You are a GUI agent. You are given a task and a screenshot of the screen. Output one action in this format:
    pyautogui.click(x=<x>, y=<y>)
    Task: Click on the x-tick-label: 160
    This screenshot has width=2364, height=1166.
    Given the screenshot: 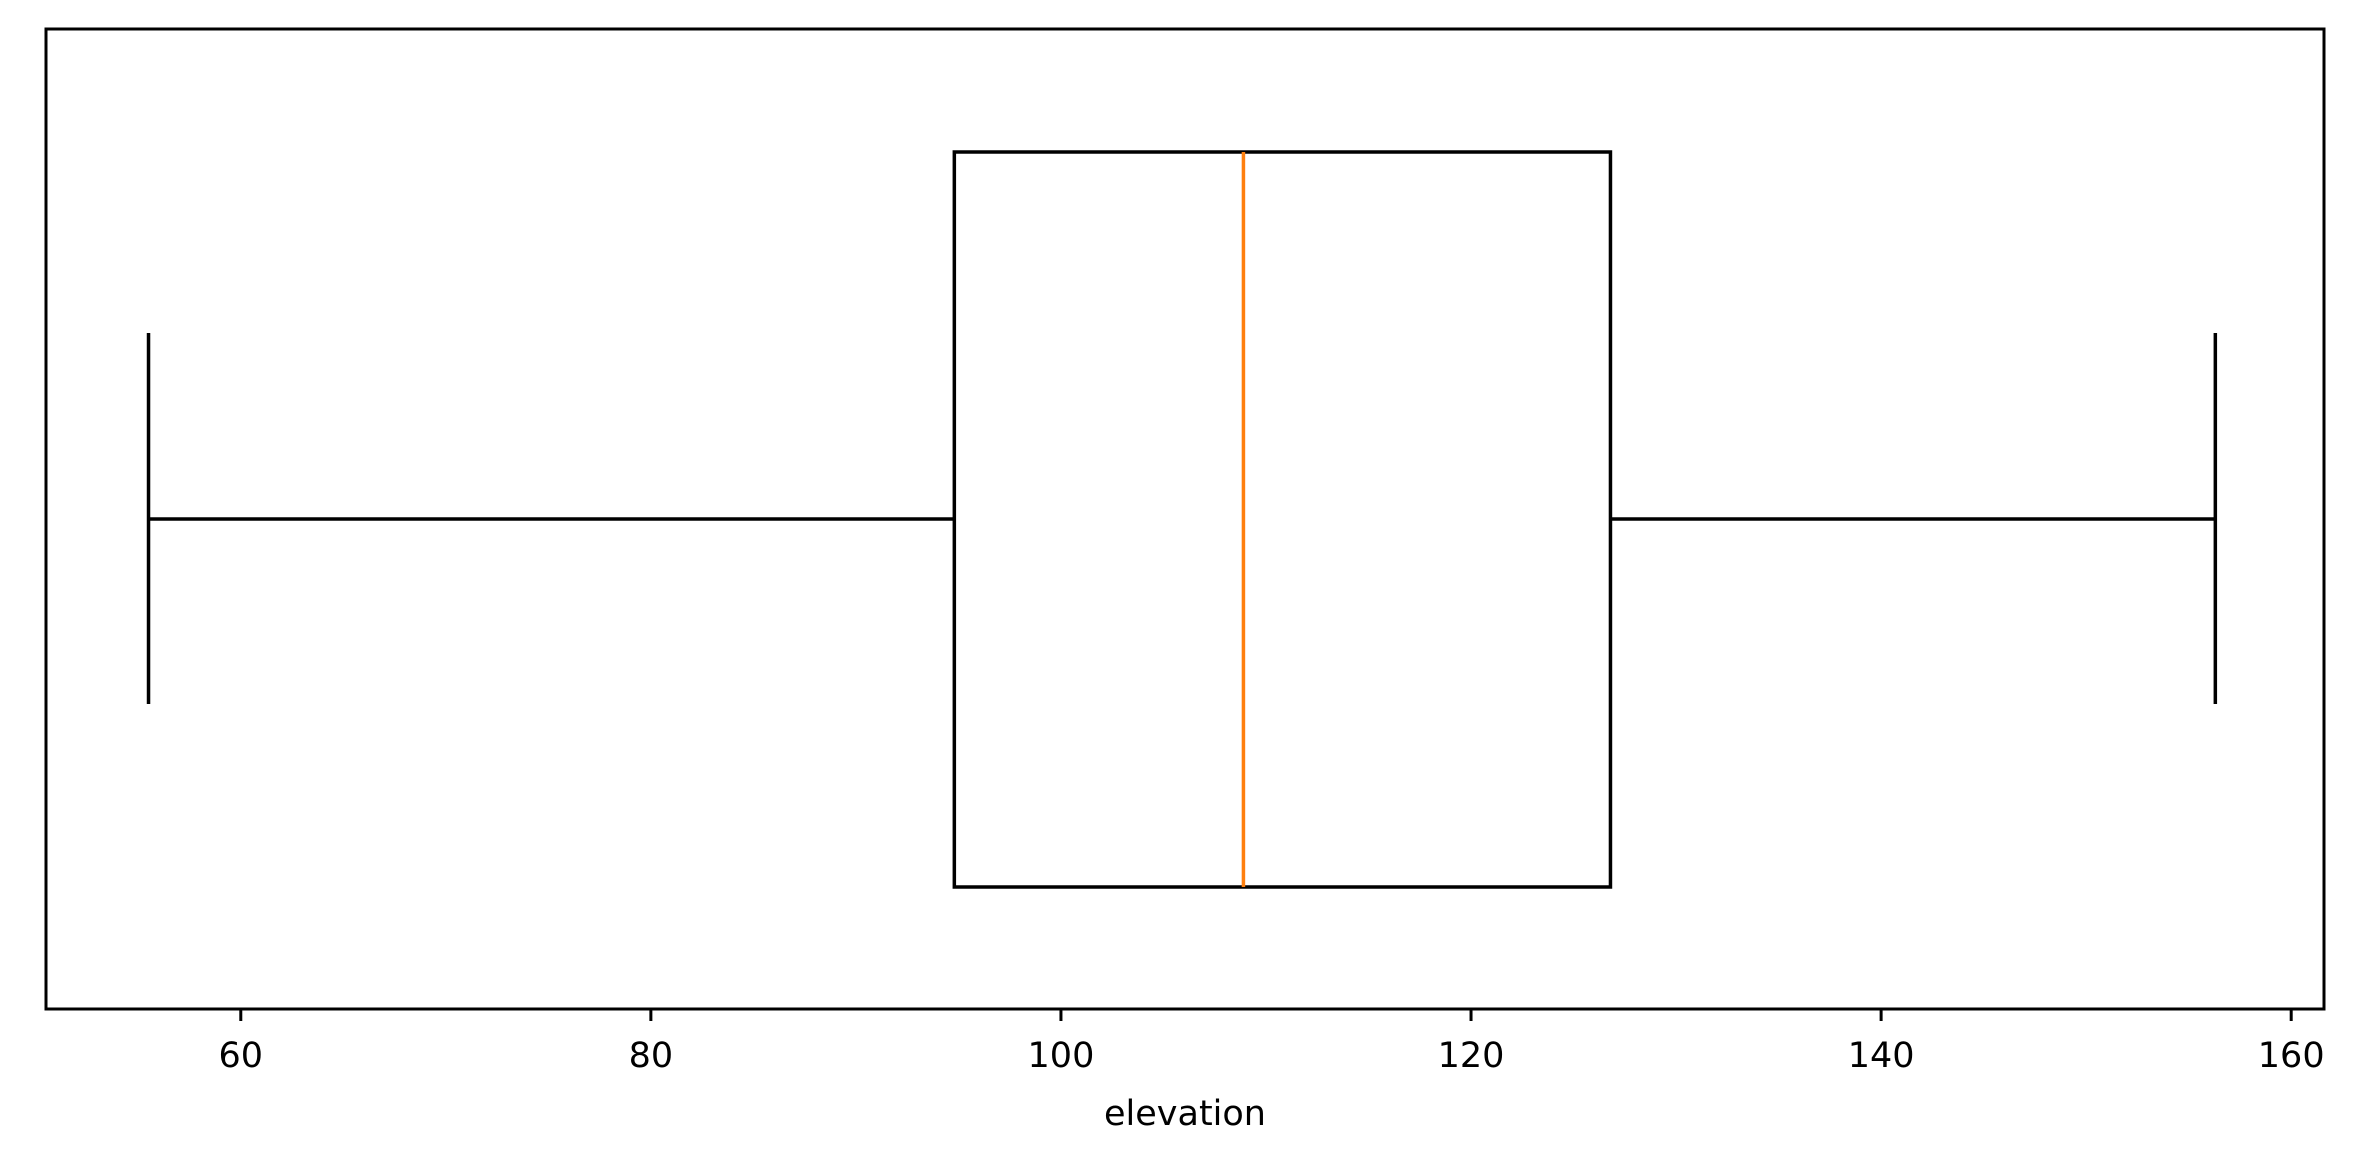 What is the action you would take?
    pyautogui.click(x=2291, y=1056)
    